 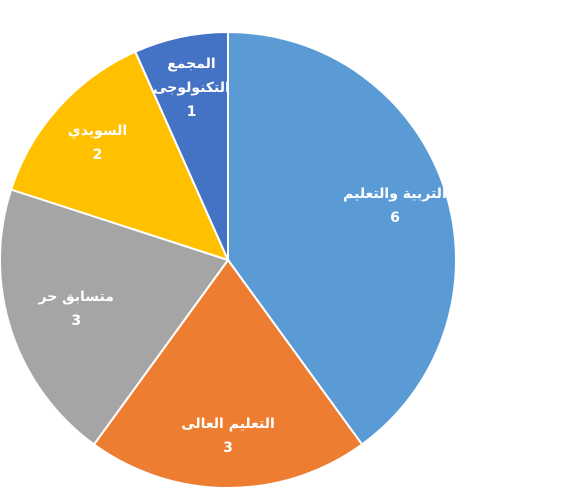 I want to click on slice-label: التعليم العالى 3, so click(x=228, y=436).